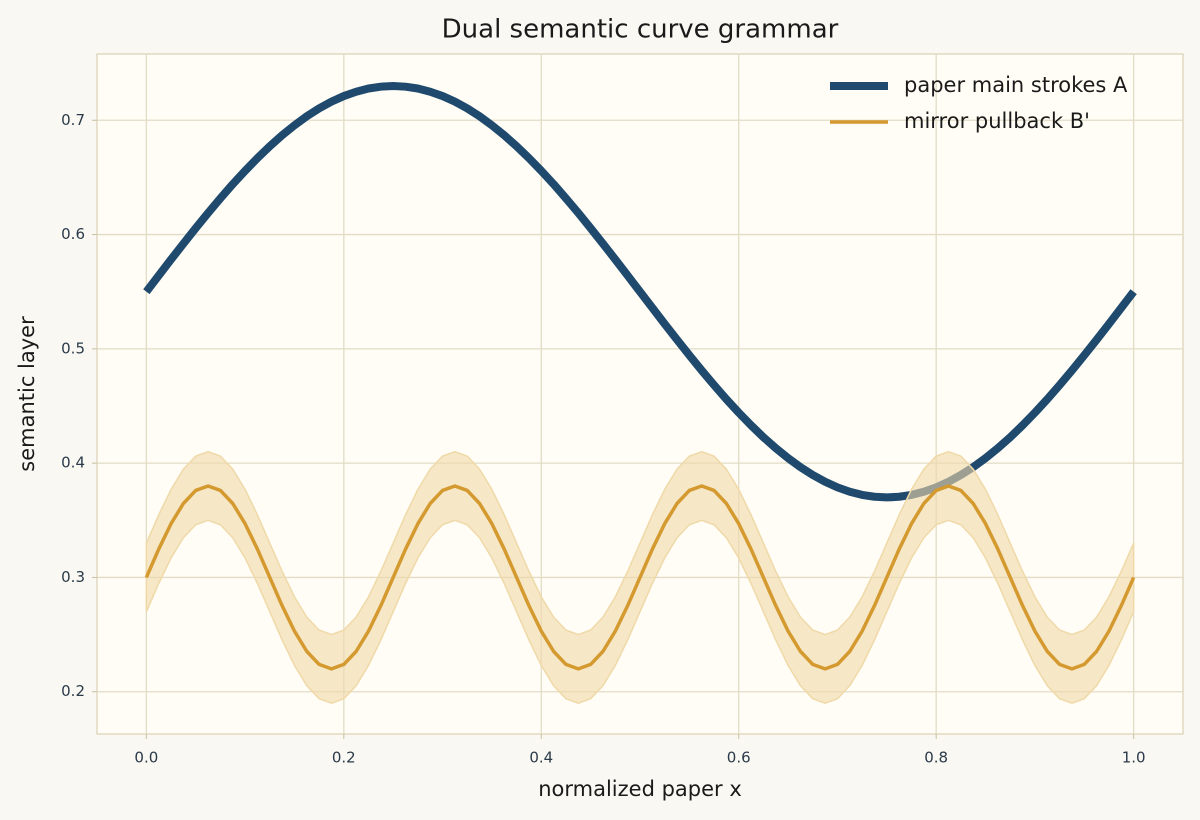 The height and width of the screenshot is (820, 1200). Describe the element at coordinates (640, 30) in the screenshot. I see `chart-title: Dual semantic curve grammar` at that location.